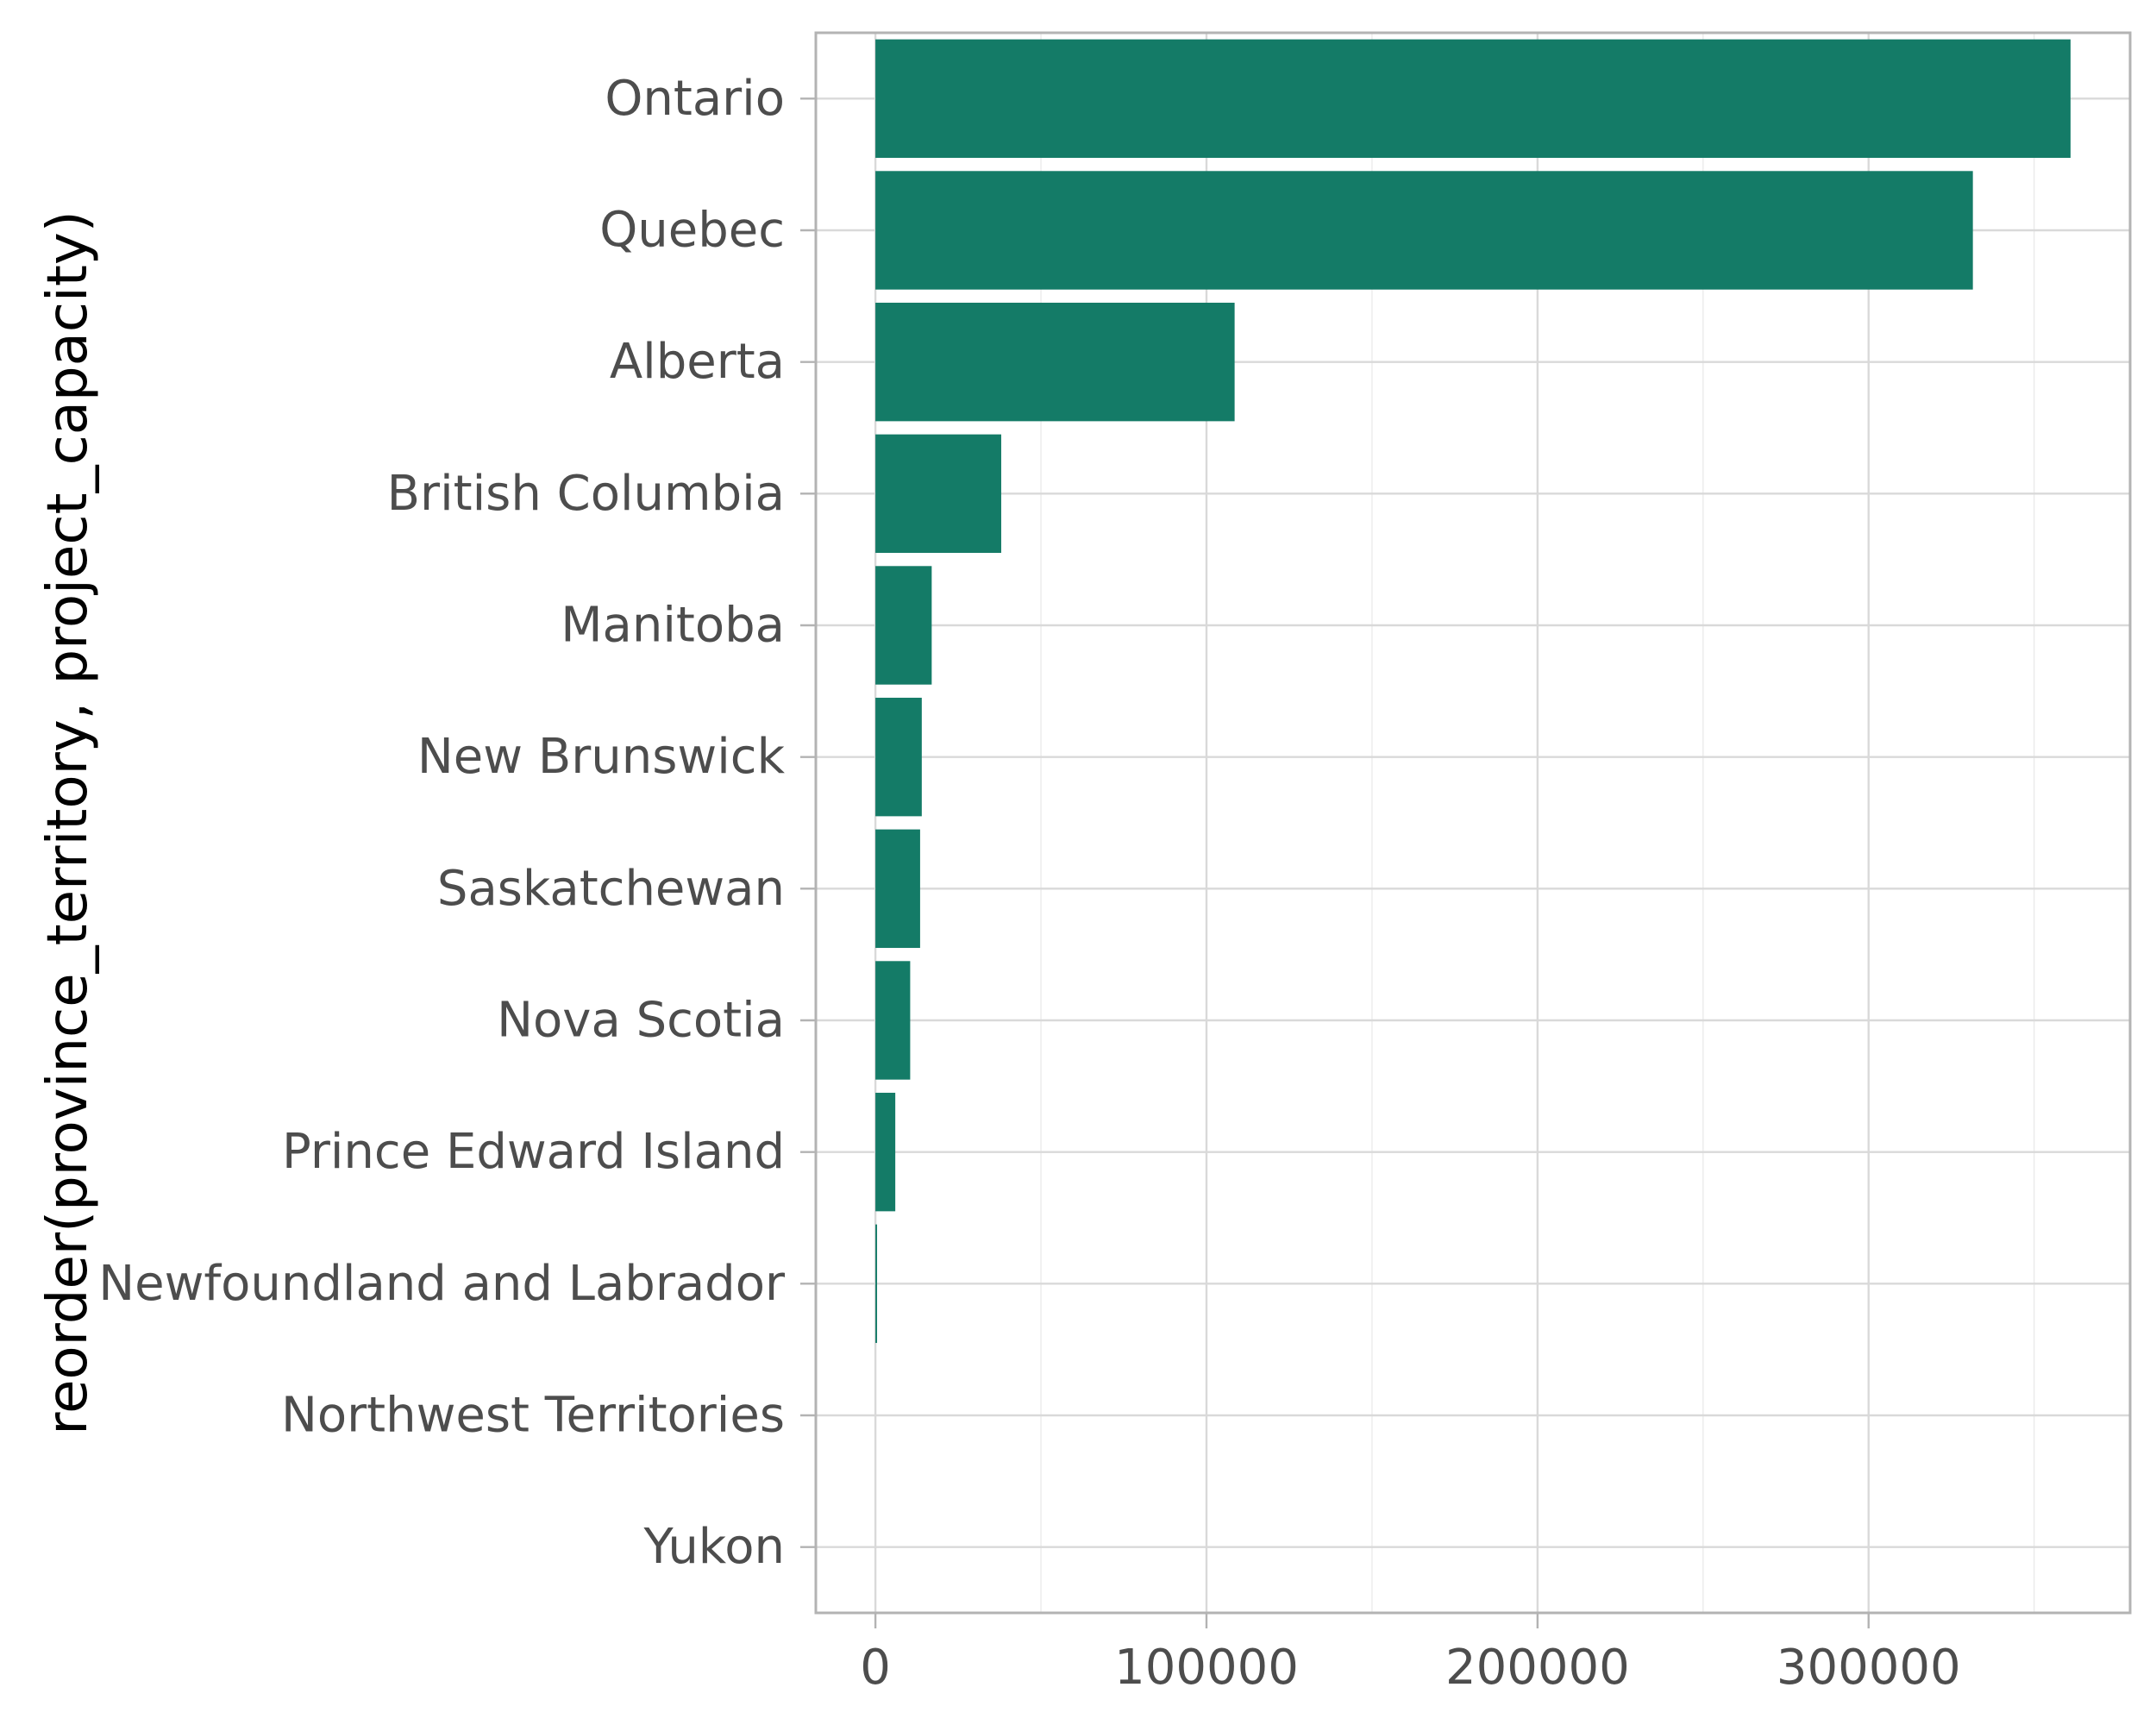 This screenshot has width=2156, height=1725. What do you see at coordinates (601, 757) in the screenshot?
I see `y-tick-label: New Brunswick` at bounding box center [601, 757].